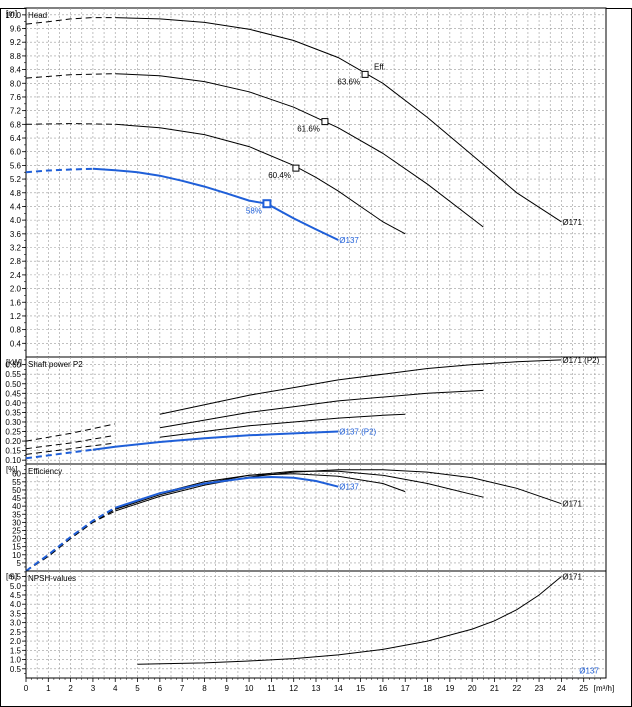  I want to click on y-tick-label: 8.0, so click(16, 83).